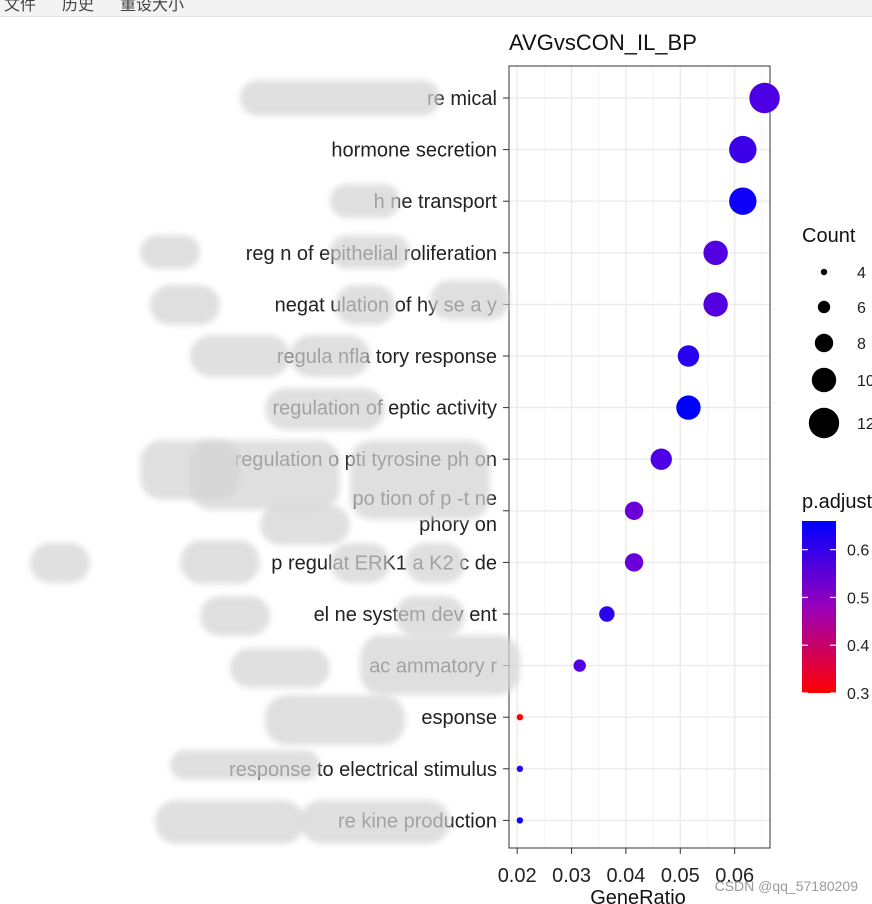 Image resolution: width=872 pixels, height=904 pixels. What do you see at coordinates (638, 895) in the screenshot?
I see `x-axis-title: GeneRatio` at bounding box center [638, 895].